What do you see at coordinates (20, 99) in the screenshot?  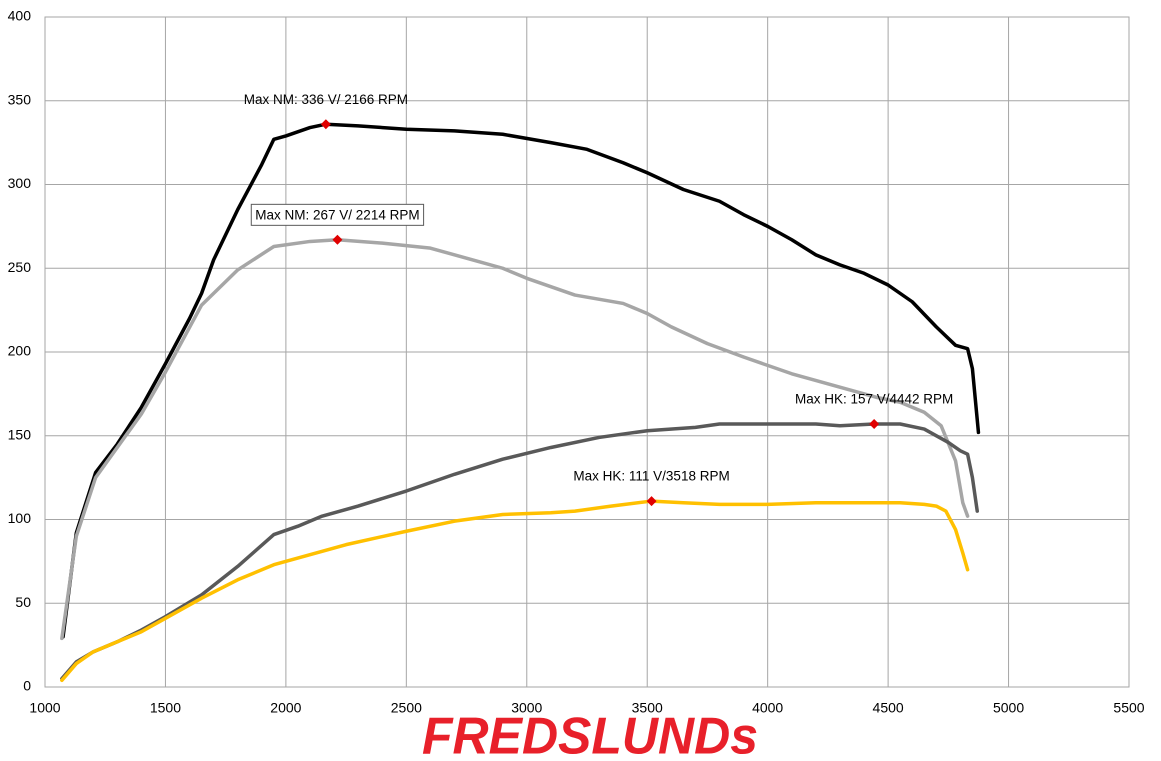 I see `y-tick-label: 350` at bounding box center [20, 99].